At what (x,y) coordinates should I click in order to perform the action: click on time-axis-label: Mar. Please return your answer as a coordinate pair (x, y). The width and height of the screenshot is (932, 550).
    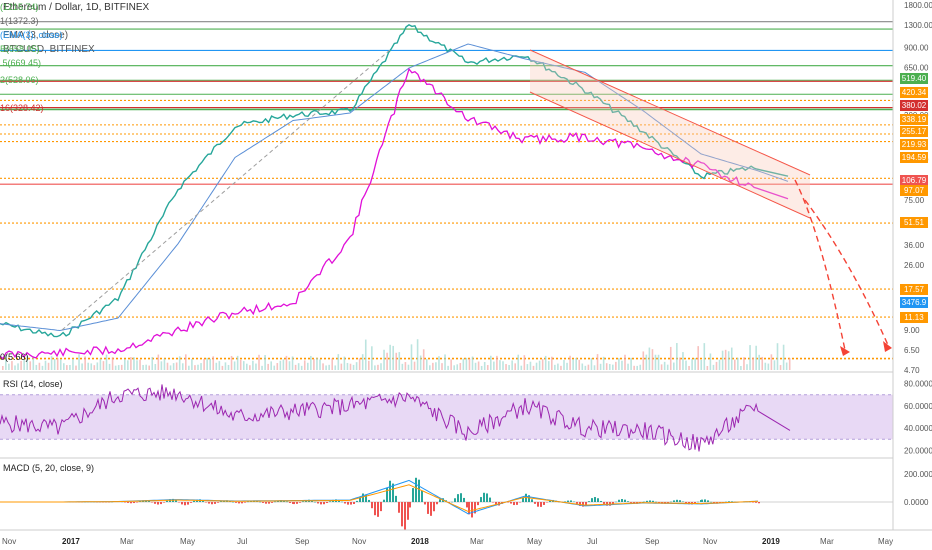
    Looking at the image, I should click on (477, 541).